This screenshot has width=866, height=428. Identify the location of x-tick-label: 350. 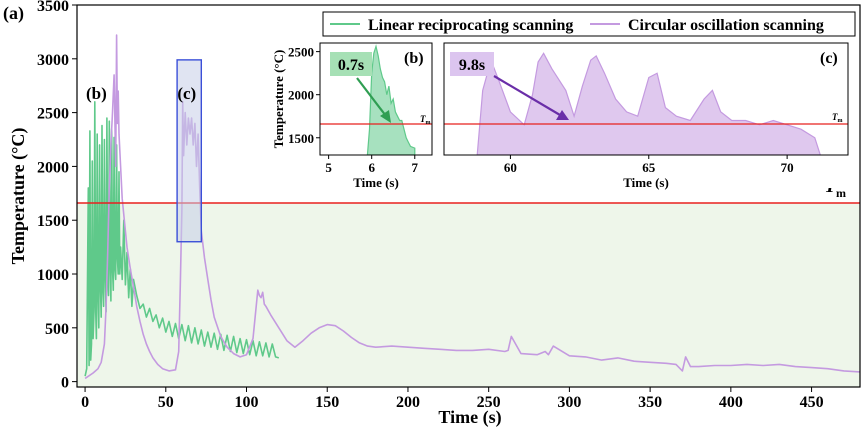
(650, 402).